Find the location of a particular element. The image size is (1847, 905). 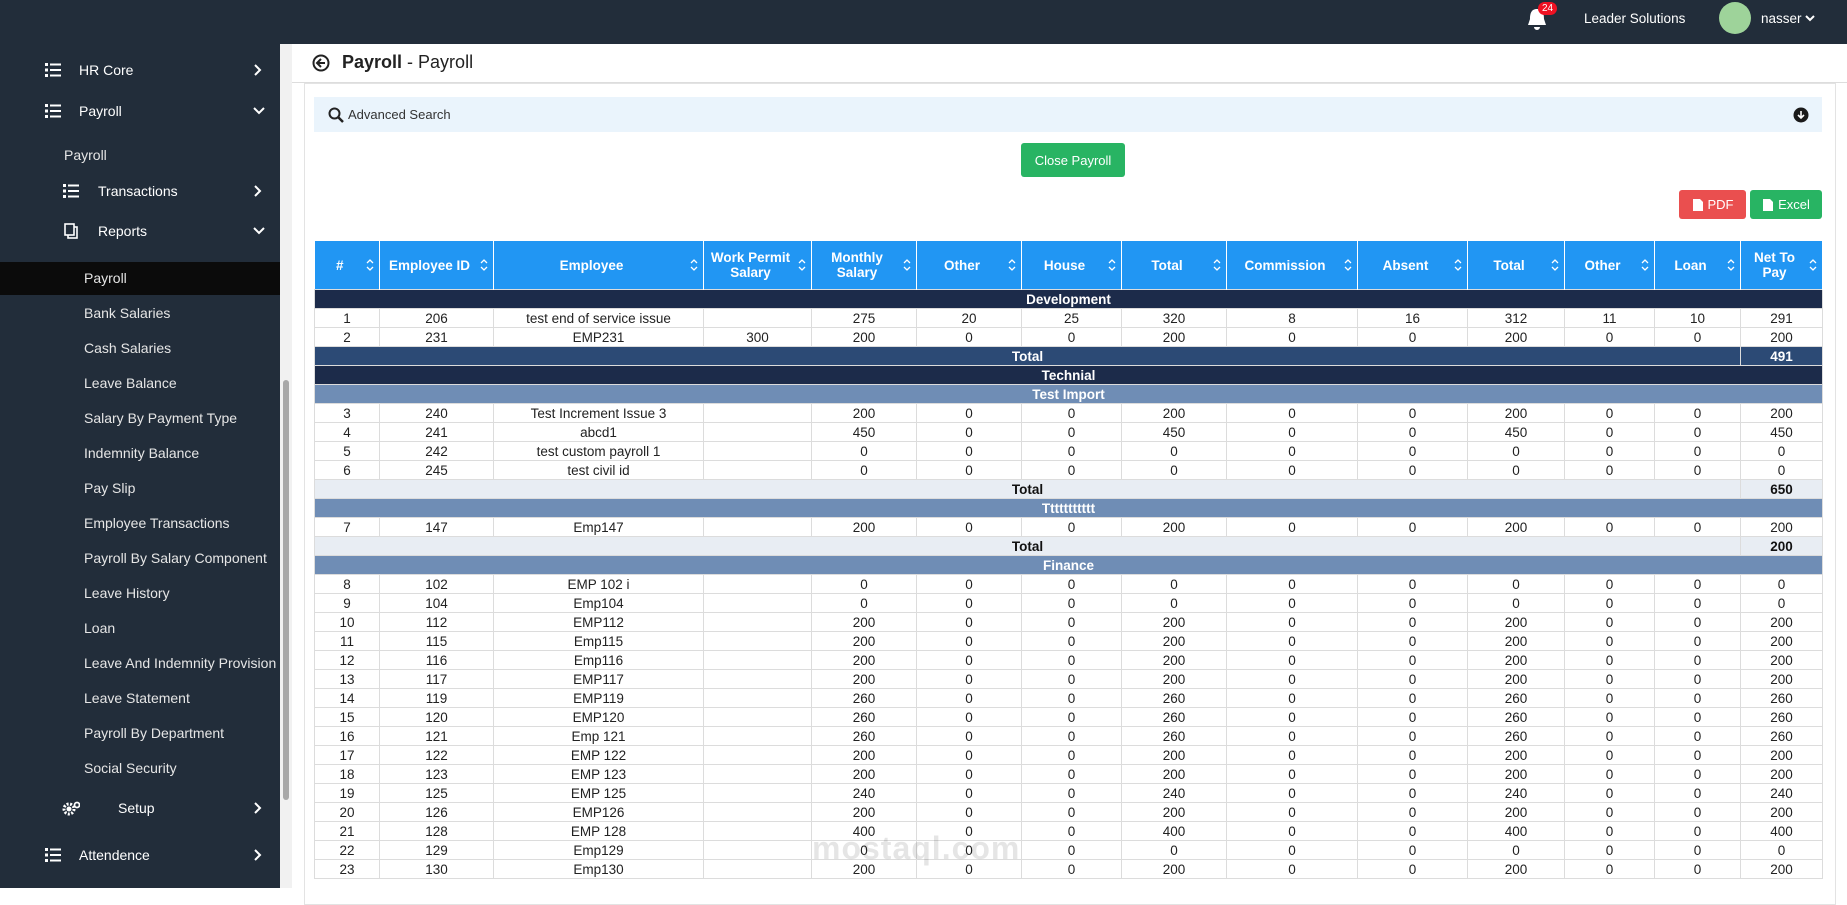

employee-row: 7 147 Emp147 200 0 0 200 0 0 200 0 0 200 is located at coordinates (1068, 527).